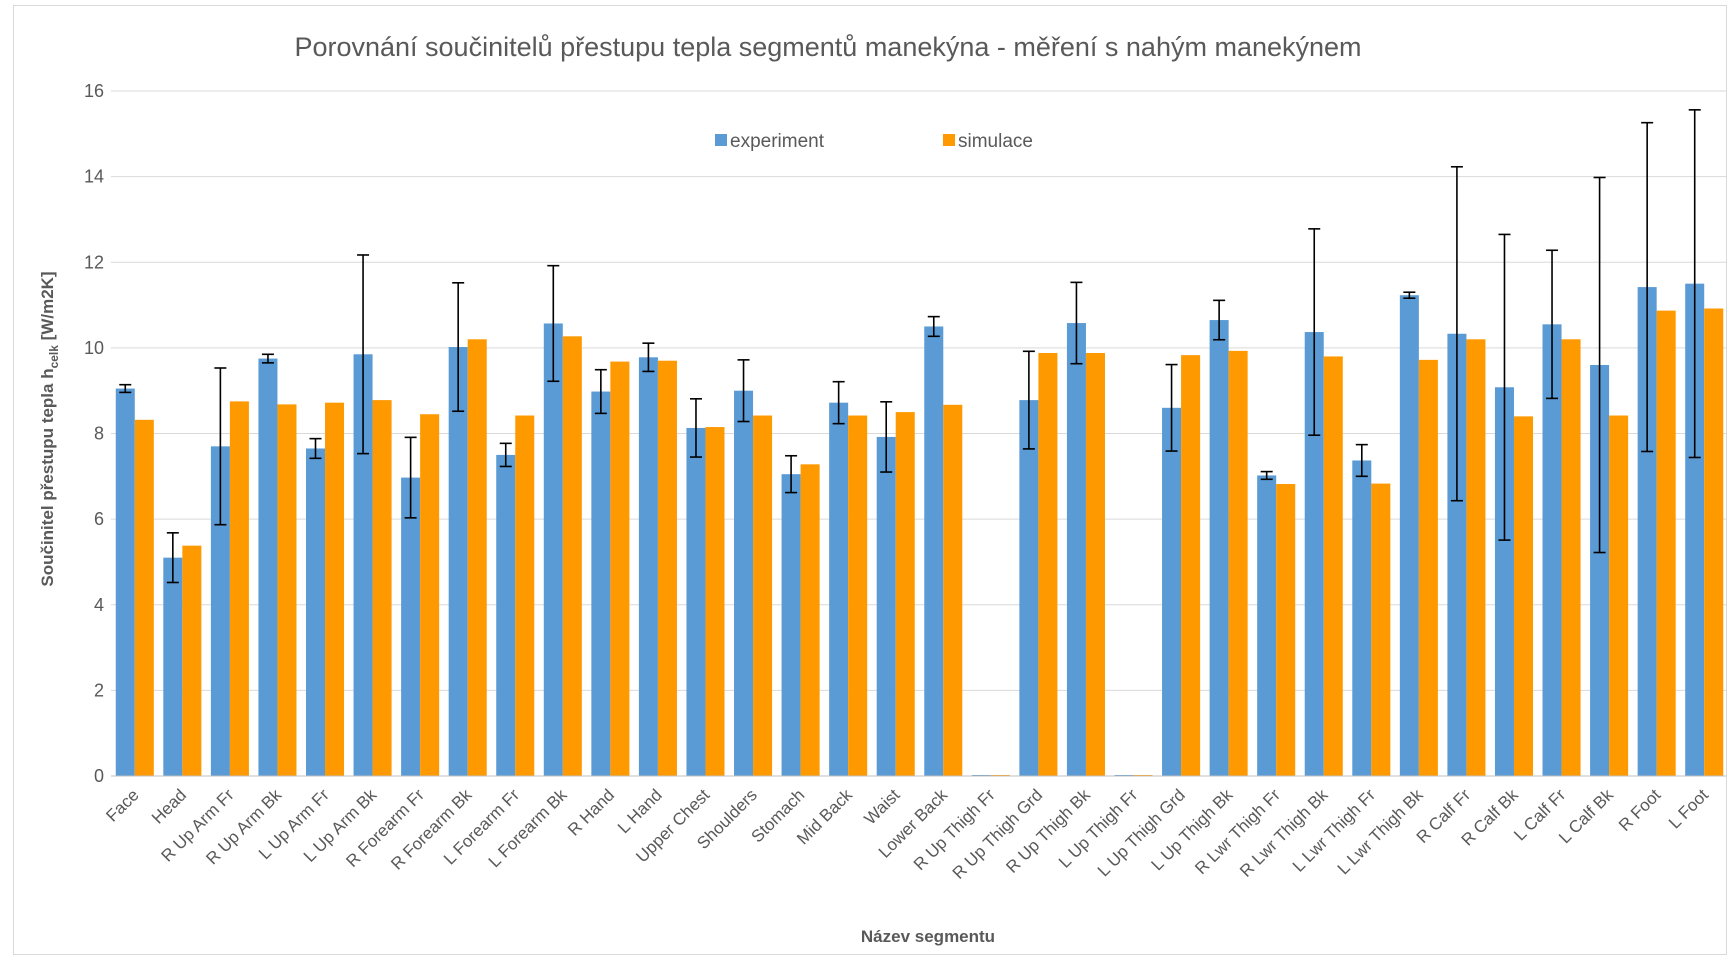  Describe the element at coordinates (874, 141) in the screenshot. I see `legend: experiment simulace` at that location.